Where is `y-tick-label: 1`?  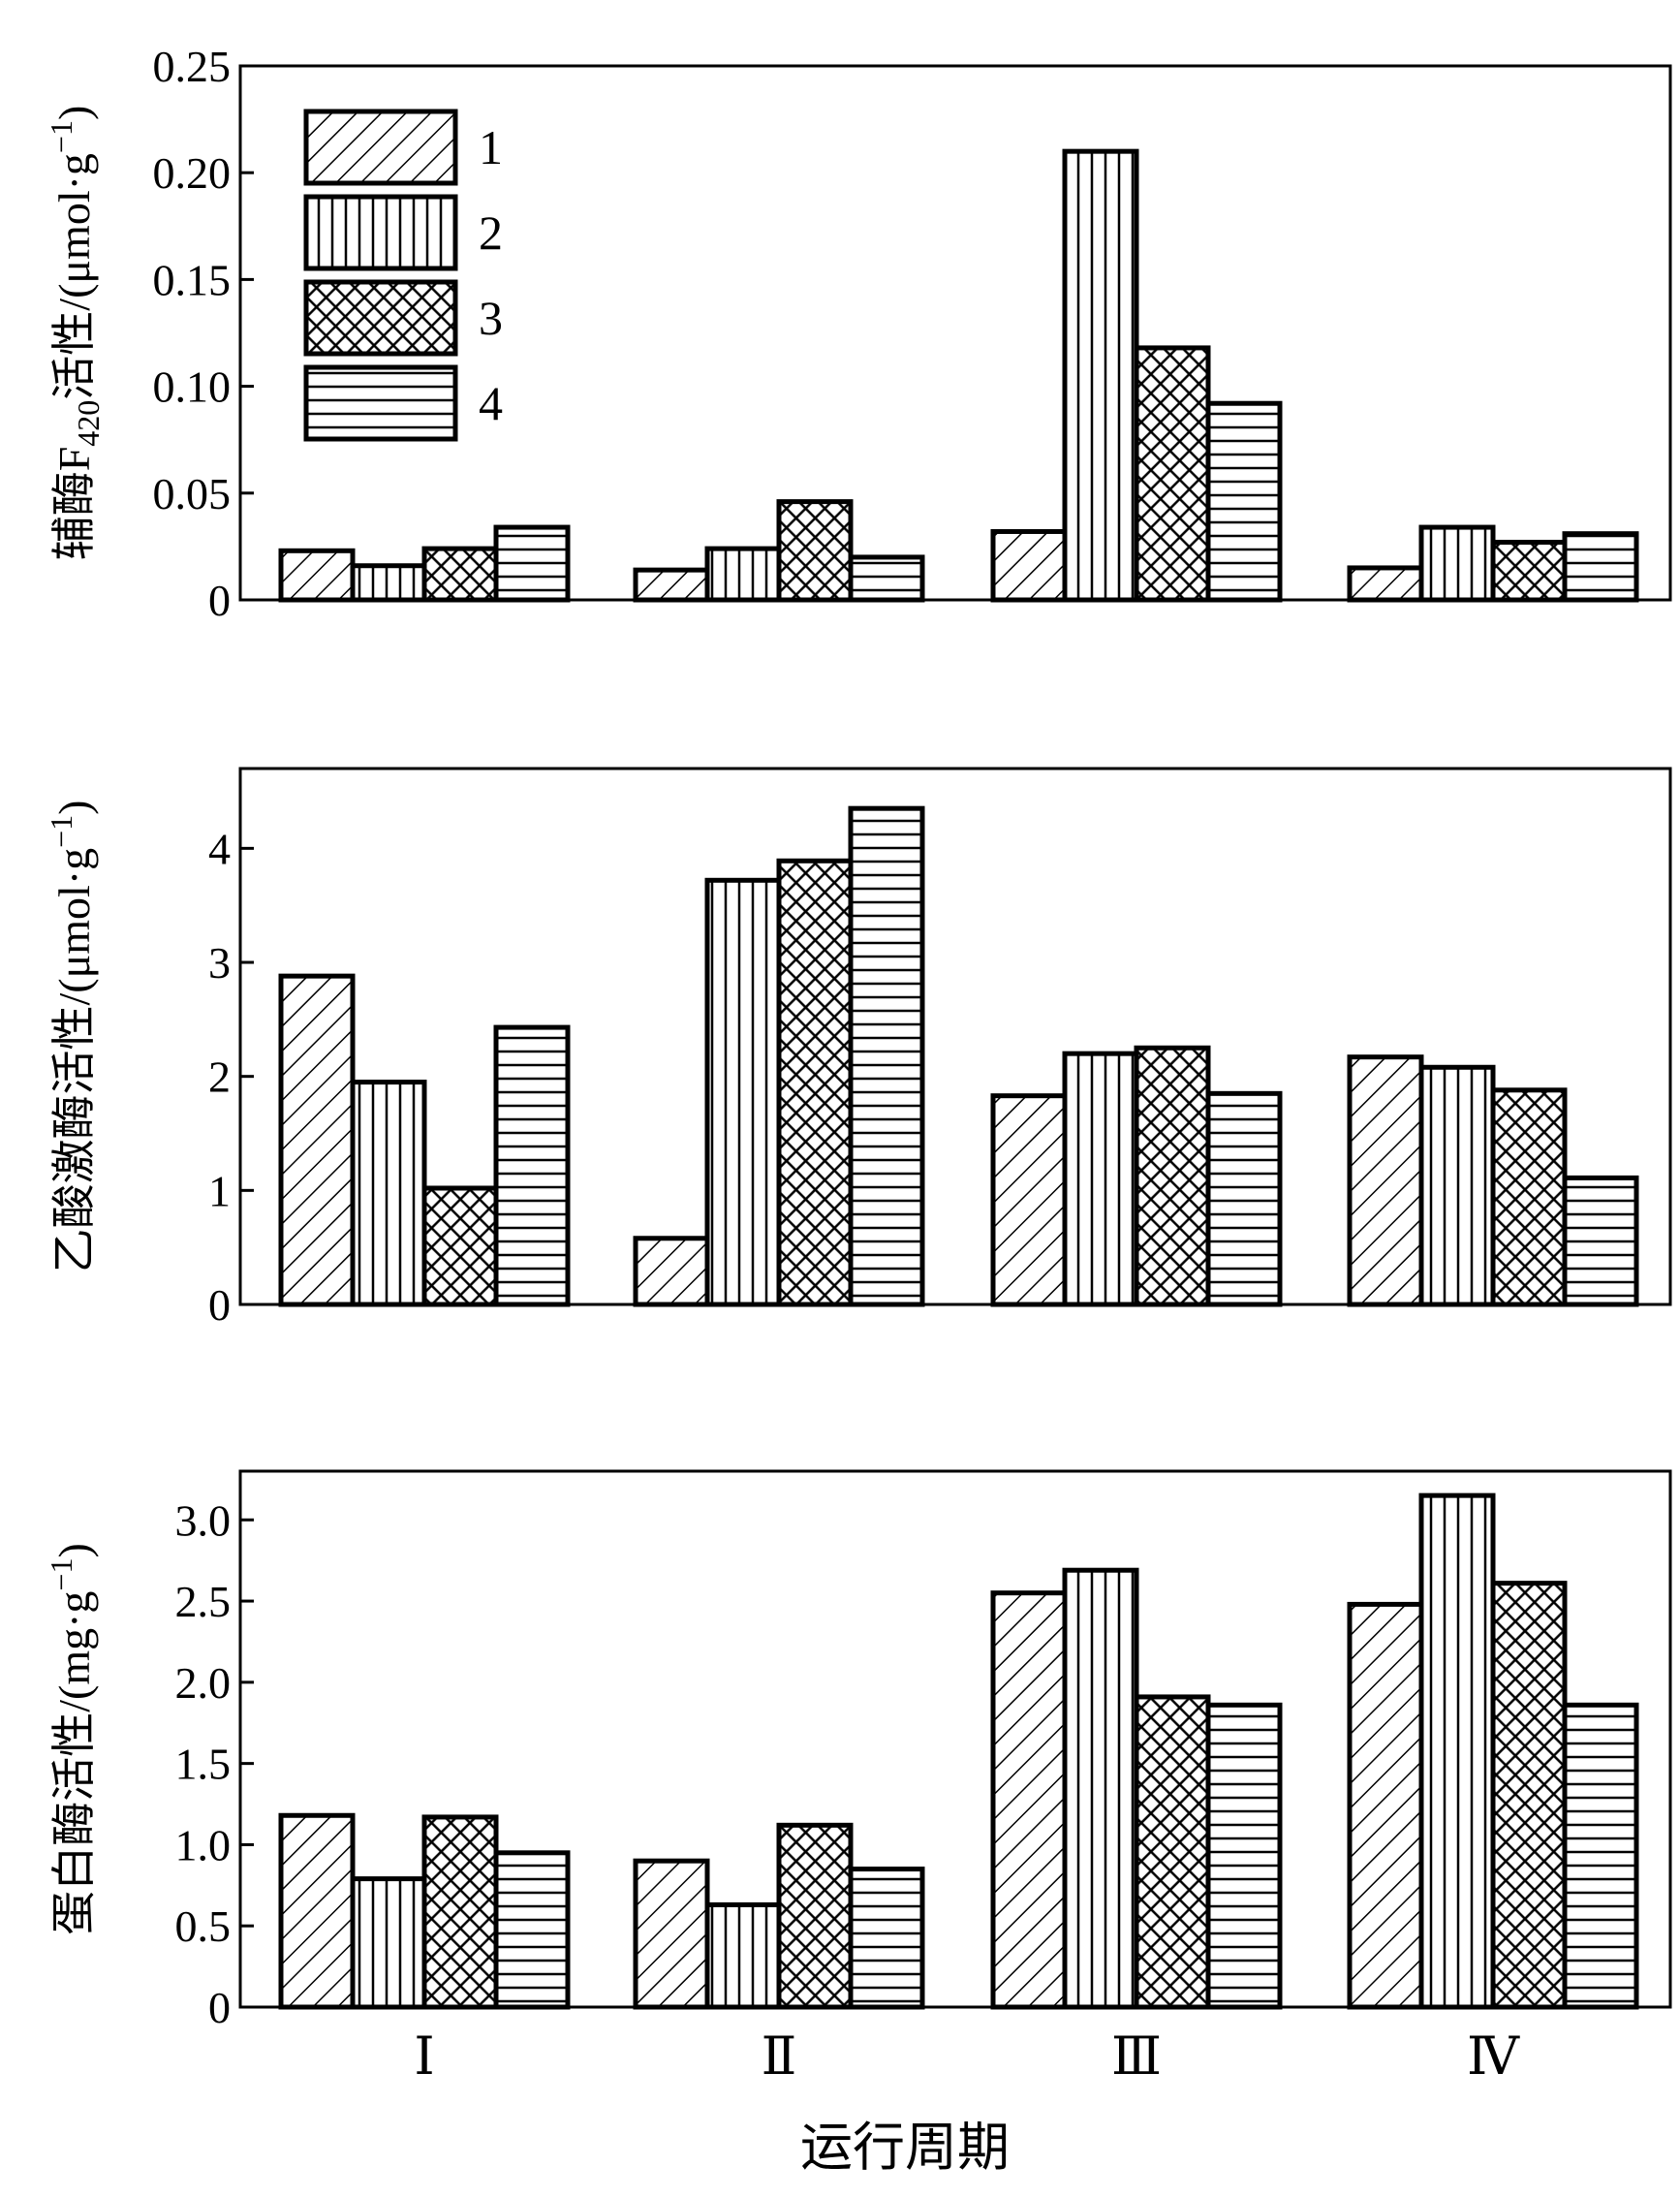
y-tick-label: 1 is located at coordinates (219, 1190).